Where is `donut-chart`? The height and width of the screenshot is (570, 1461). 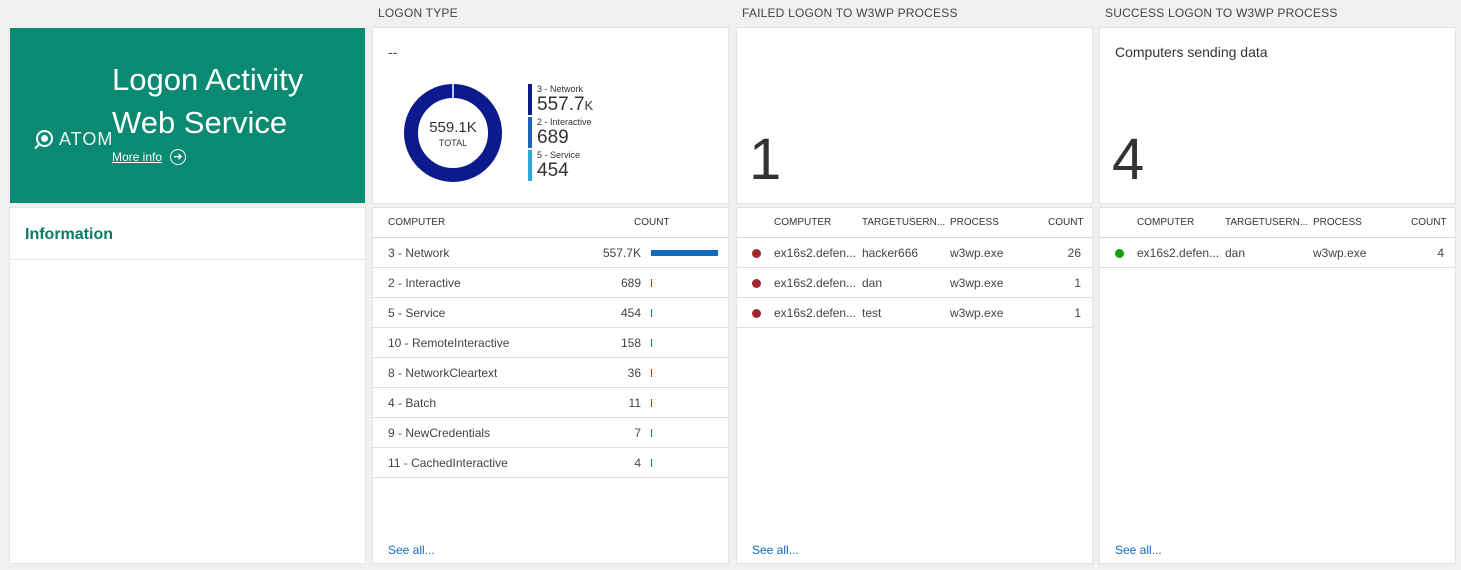 donut-chart is located at coordinates (453, 133).